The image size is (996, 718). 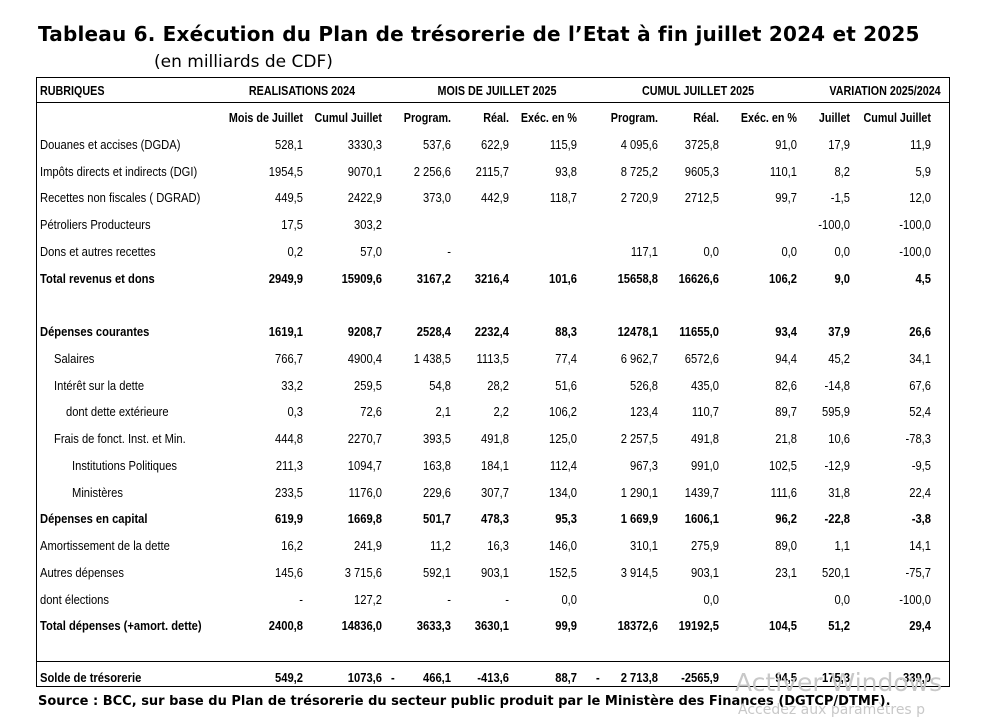 I want to click on table-cell: 466,1, so click(x=437, y=677).